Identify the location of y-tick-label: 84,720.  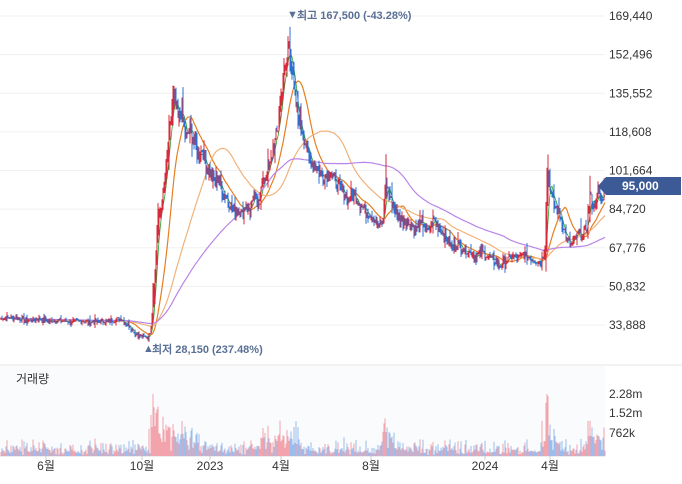
(627, 209).